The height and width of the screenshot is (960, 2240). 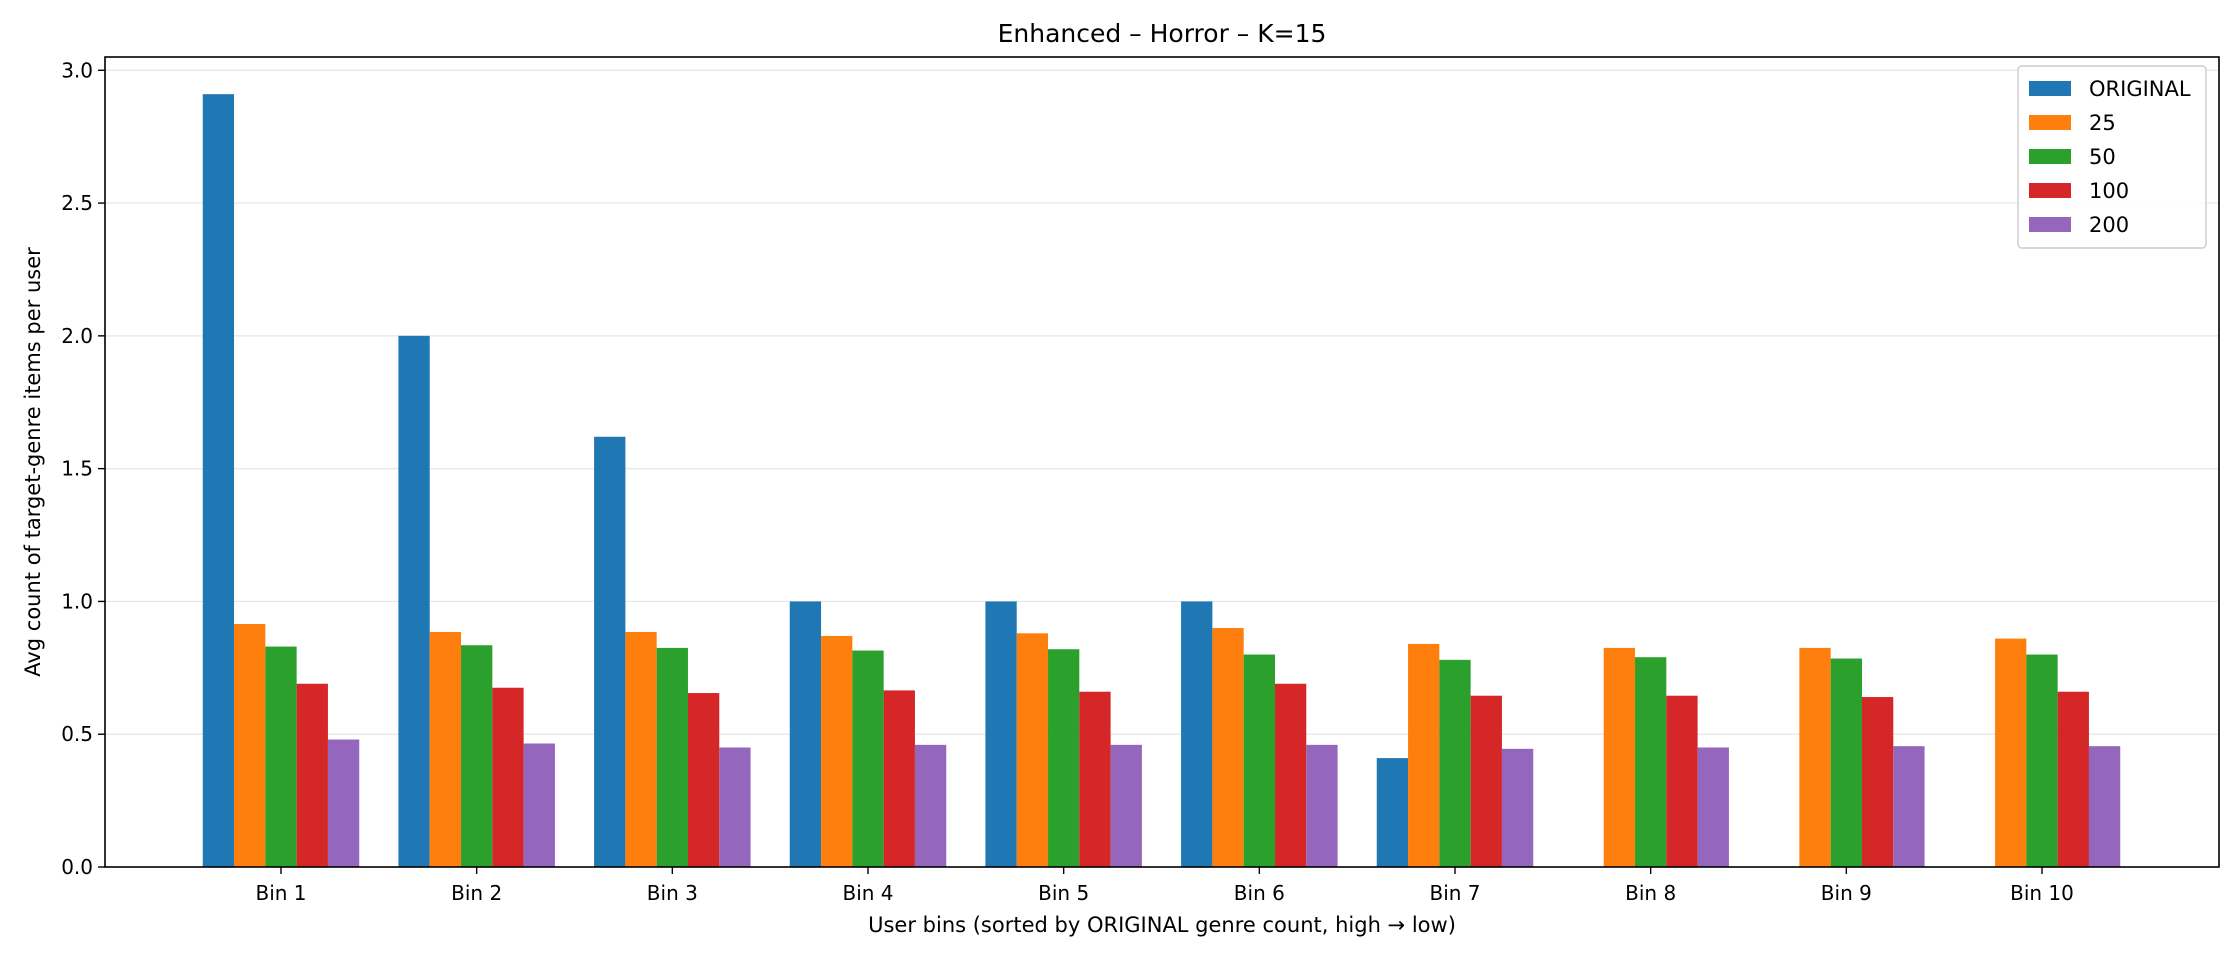 I want to click on chart-title: Enhanced – Horror – K=15, so click(x=1162, y=33).